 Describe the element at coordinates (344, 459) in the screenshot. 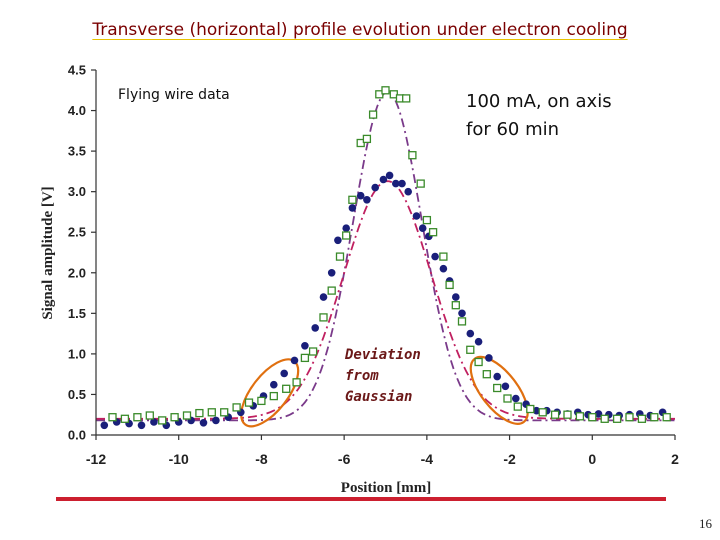

I see `x-tick-label: -6` at that location.